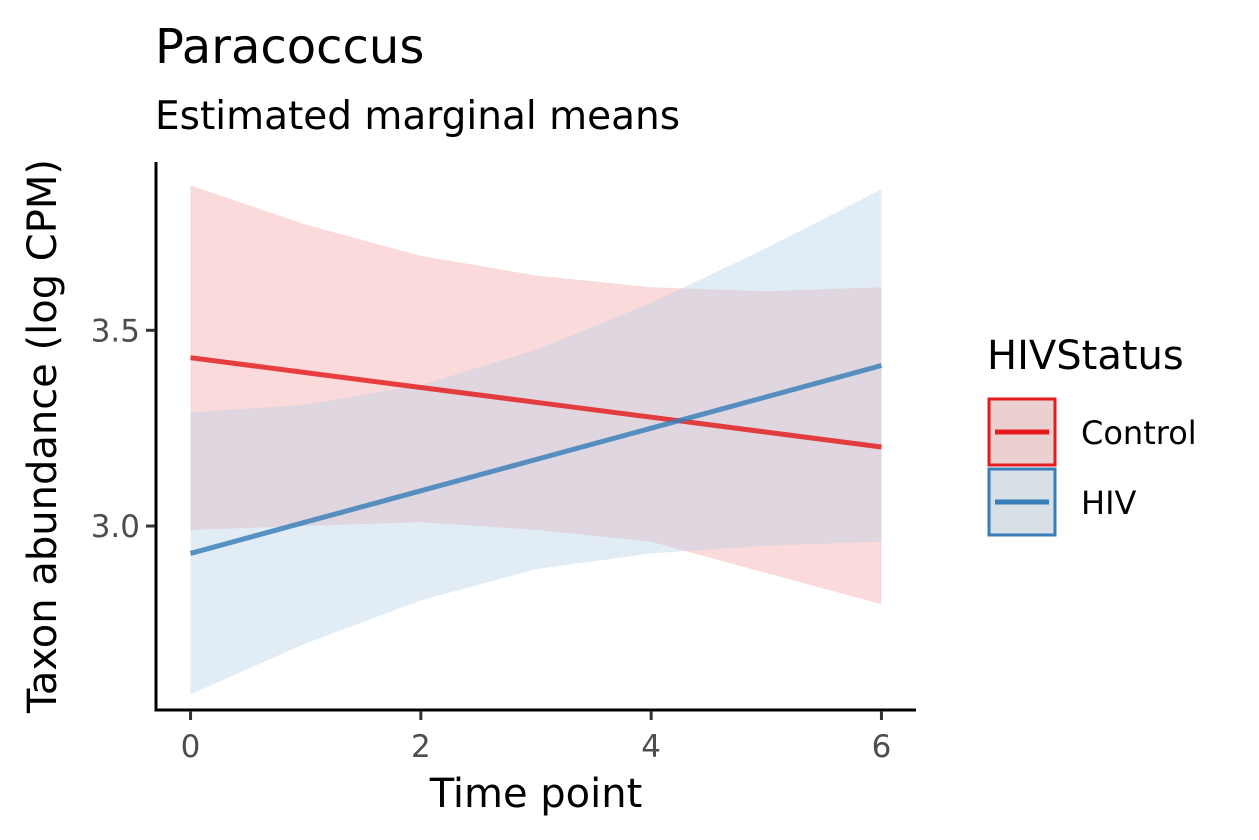 The height and width of the screenshot is (840, 1259). I want to click on series-lines, so click(536, 455).